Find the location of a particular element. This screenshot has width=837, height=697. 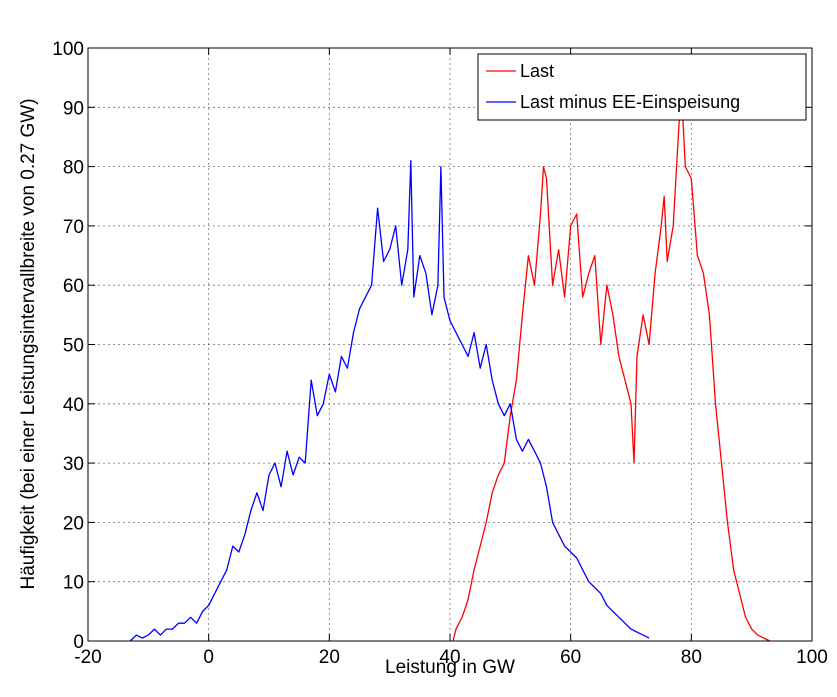

legend-box is located at coordinates (642, 87).